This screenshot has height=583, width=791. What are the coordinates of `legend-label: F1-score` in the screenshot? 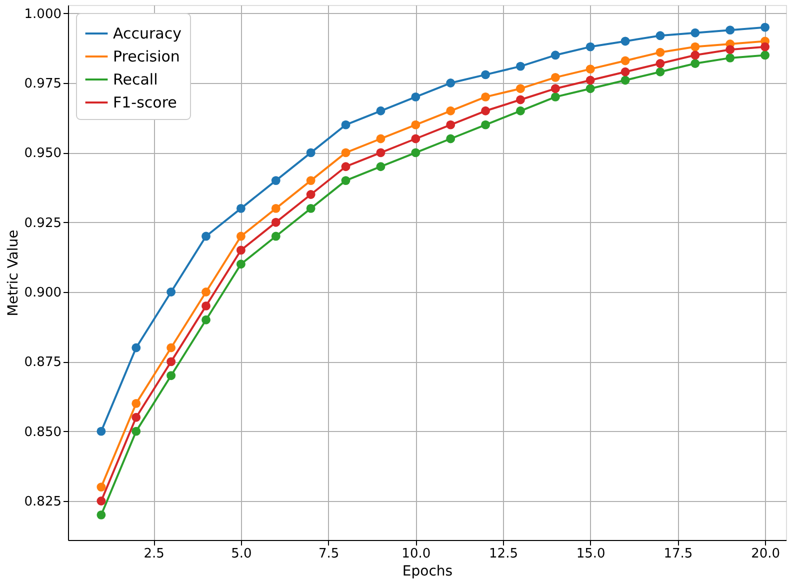 It's located at (145, 103).